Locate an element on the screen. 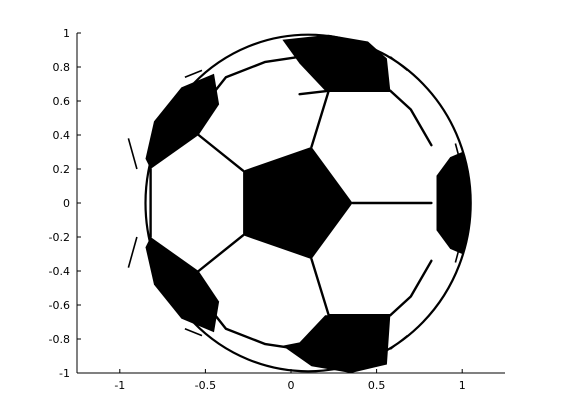  y-tick-label: -0.2 is located at coordinates (59, 237).